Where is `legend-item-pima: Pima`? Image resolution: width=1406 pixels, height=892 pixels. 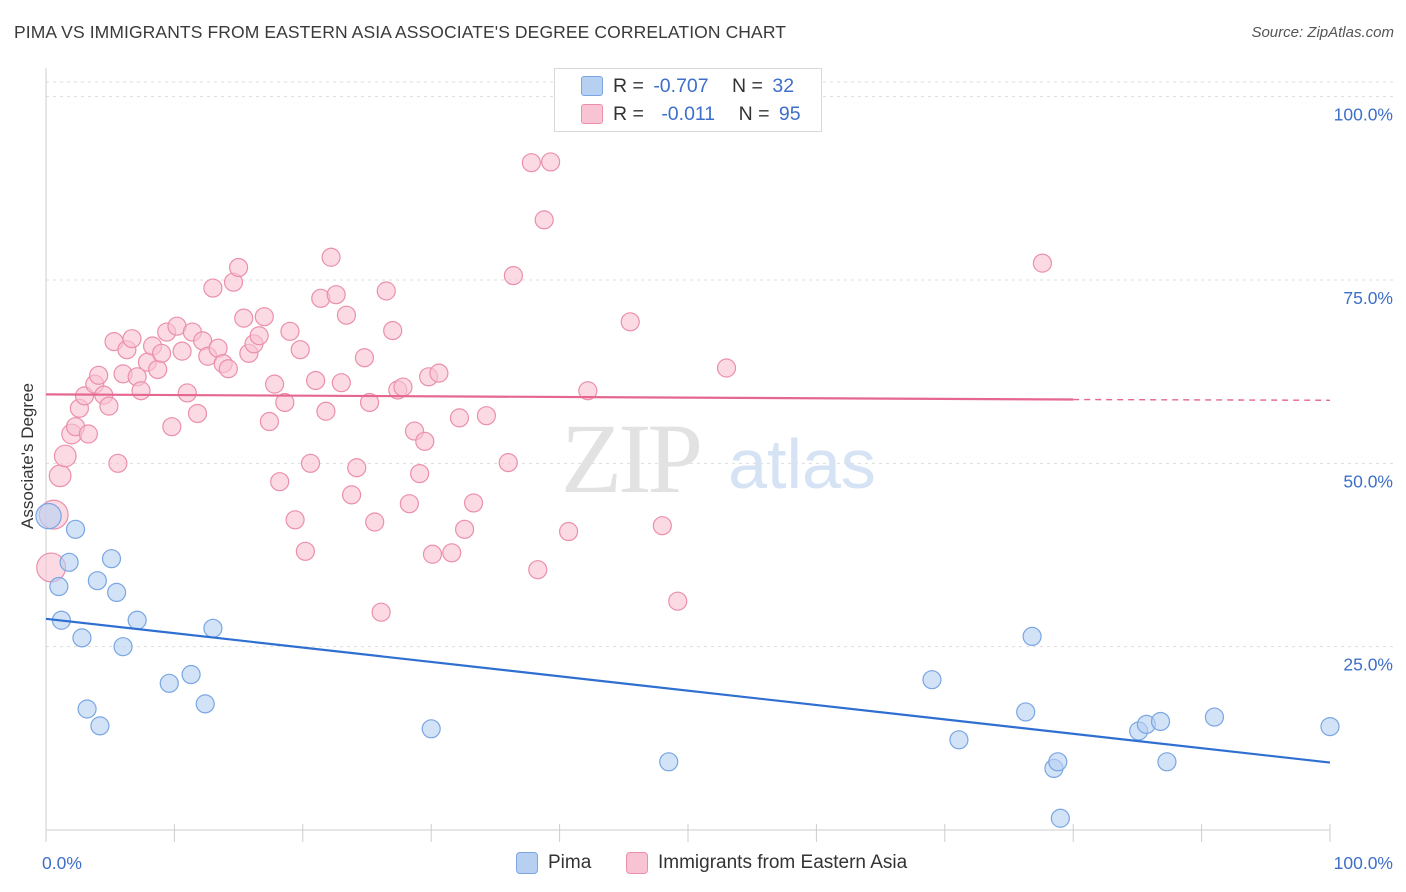
legend-item-pima: Pima is located at coordinates (553, 863).